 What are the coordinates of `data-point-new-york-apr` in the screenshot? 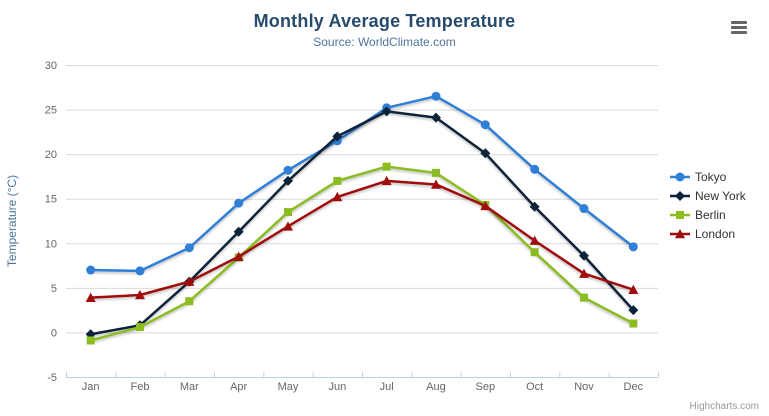 It's located at (238, 231).